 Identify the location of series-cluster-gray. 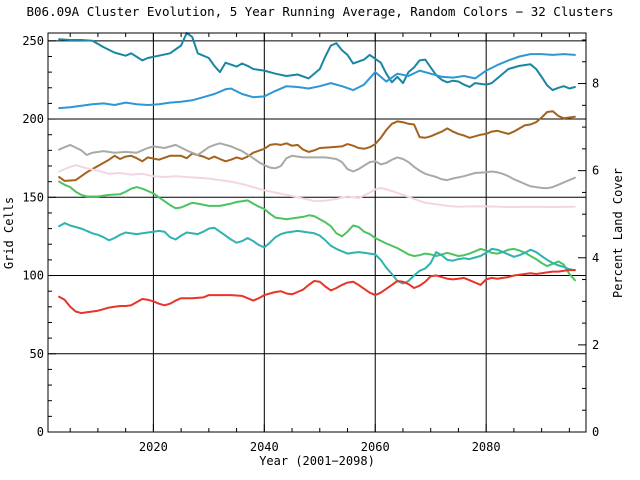
(317, 166).